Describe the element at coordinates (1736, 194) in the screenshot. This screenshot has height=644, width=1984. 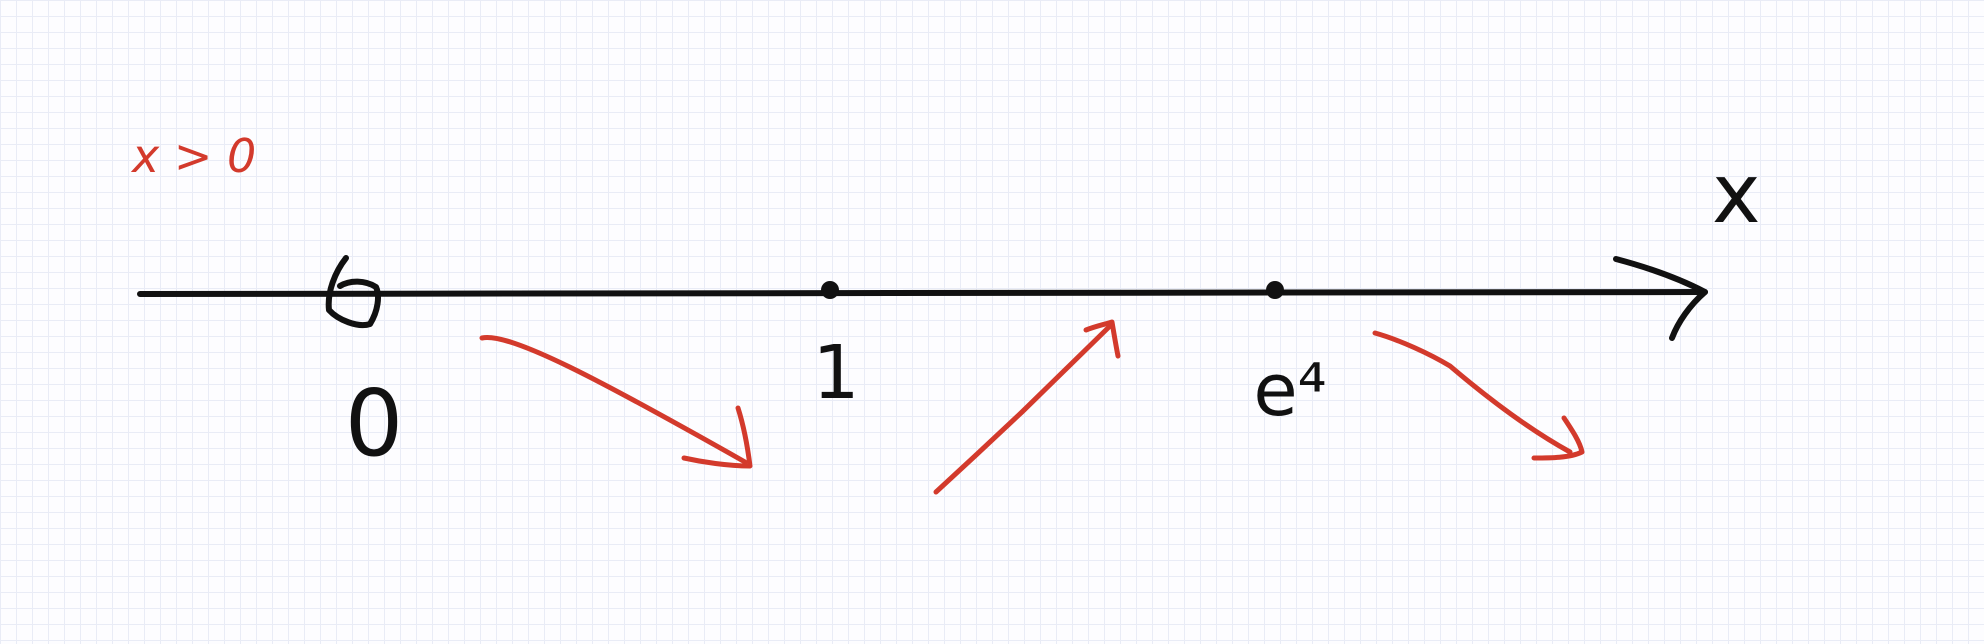
I see `axis-variable-label: x` at that location.